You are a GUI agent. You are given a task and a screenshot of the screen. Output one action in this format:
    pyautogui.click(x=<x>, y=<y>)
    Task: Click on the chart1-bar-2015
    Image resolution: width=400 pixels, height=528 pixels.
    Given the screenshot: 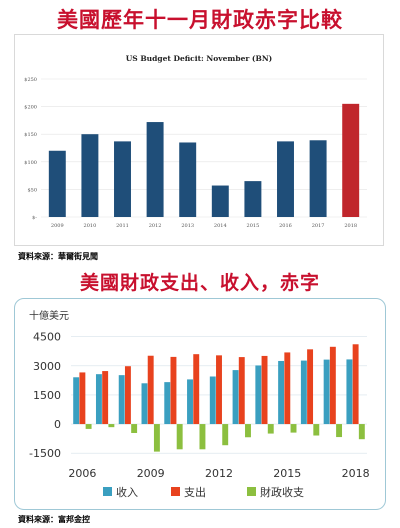 What is the action you would take?
    pyautogui.click(x=253, y=199)
    